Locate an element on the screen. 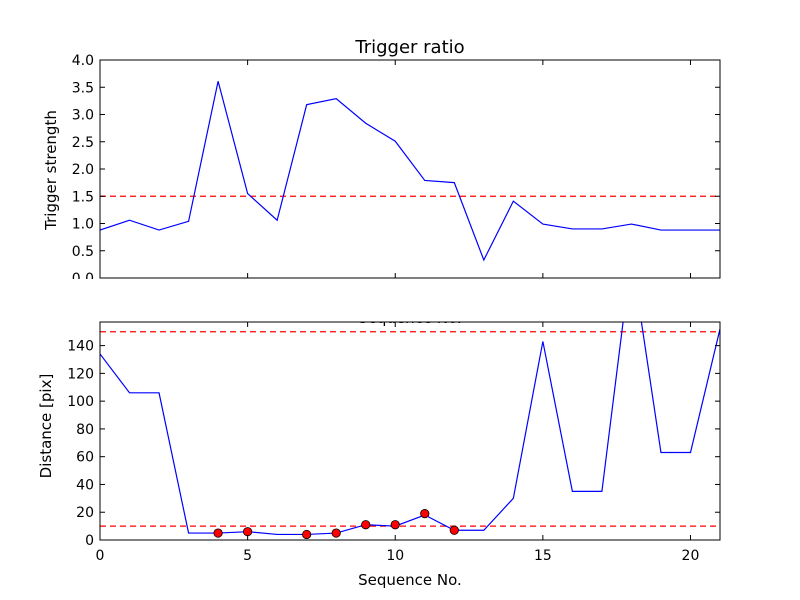  top-y-tick-label: 2.0 is located at coordinates (83, 170).